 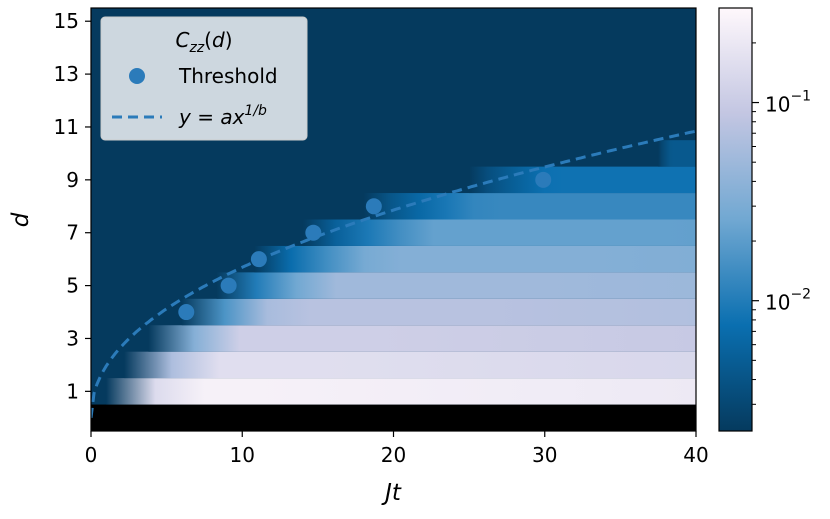 What do you see at coordinates (21, 219) in the screenshot?
I see `y-axis-label: d` at bounding box center [21, 219].